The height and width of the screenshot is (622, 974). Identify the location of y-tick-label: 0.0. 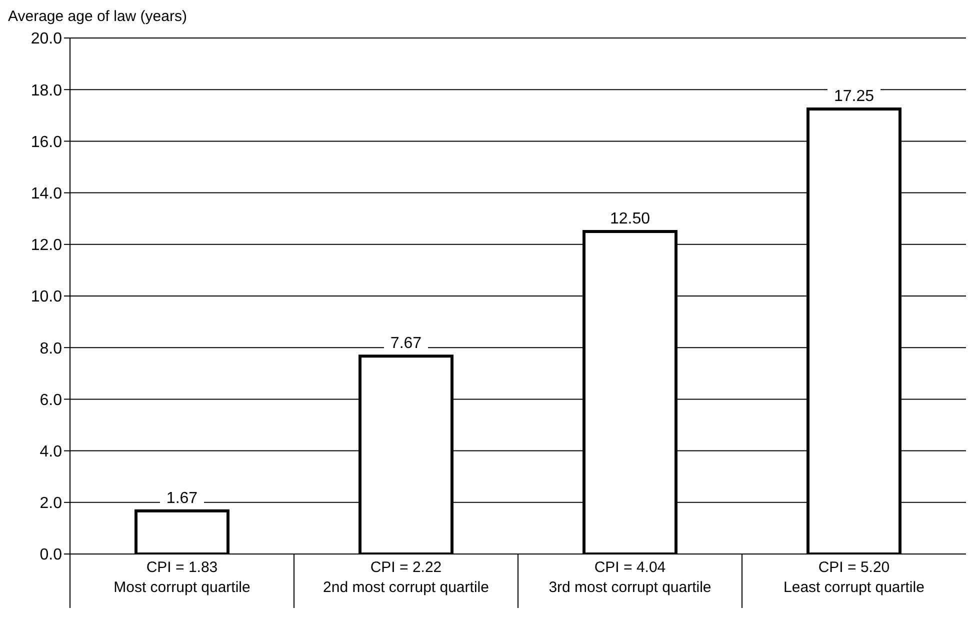
(51, 555).